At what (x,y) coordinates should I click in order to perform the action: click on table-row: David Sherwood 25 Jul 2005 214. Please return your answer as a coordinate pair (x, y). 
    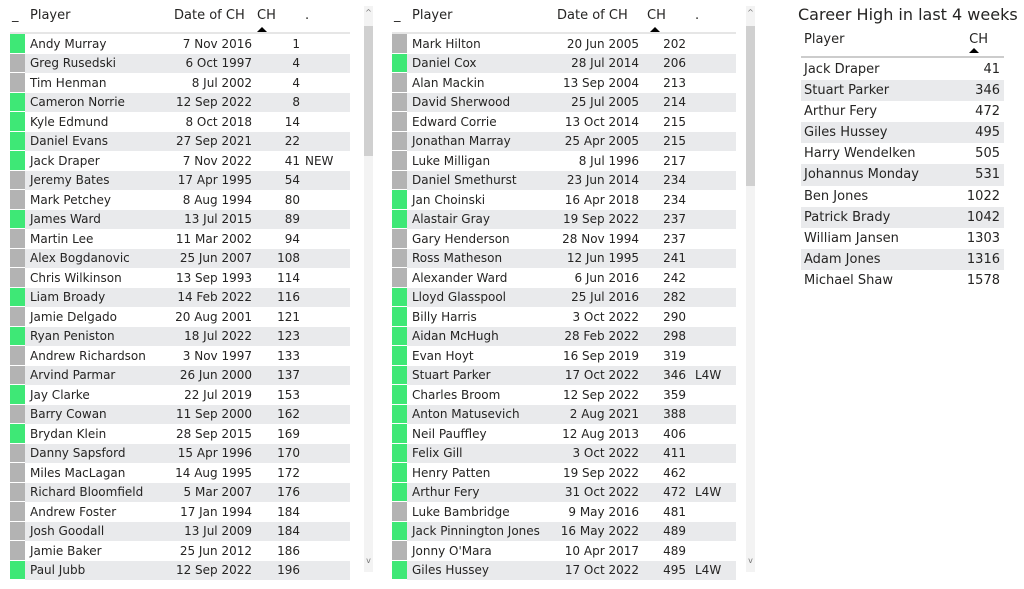
    Looking at the image, I should click on (564, 102).